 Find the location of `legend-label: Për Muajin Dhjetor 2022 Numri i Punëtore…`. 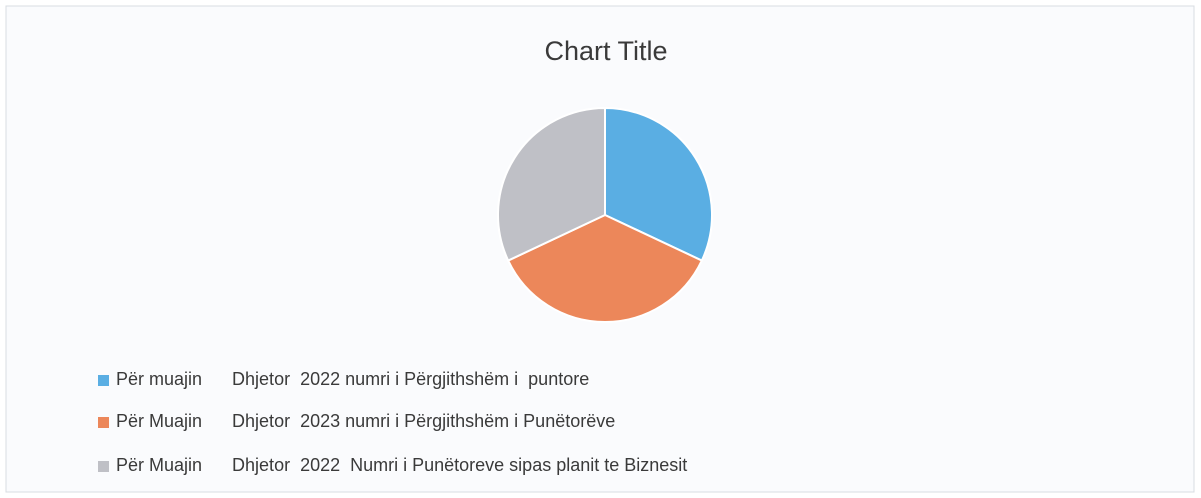

legend-label: Për Muajin Dhjetor 2022 Numri i Punëtore… is located at coordinates (401, 465).